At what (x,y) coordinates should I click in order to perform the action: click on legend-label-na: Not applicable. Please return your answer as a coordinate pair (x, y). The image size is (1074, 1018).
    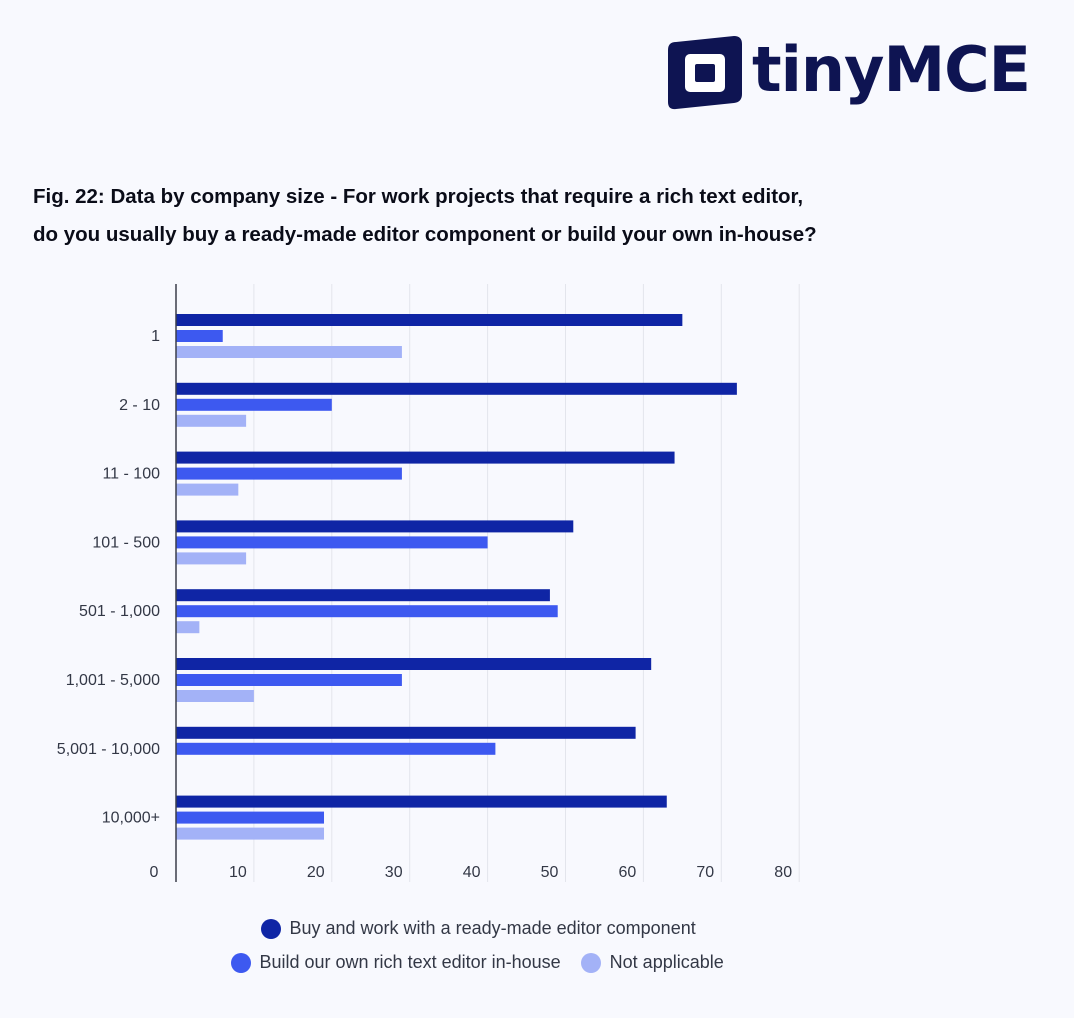
    Looking at the image, I should click on (666, 962).